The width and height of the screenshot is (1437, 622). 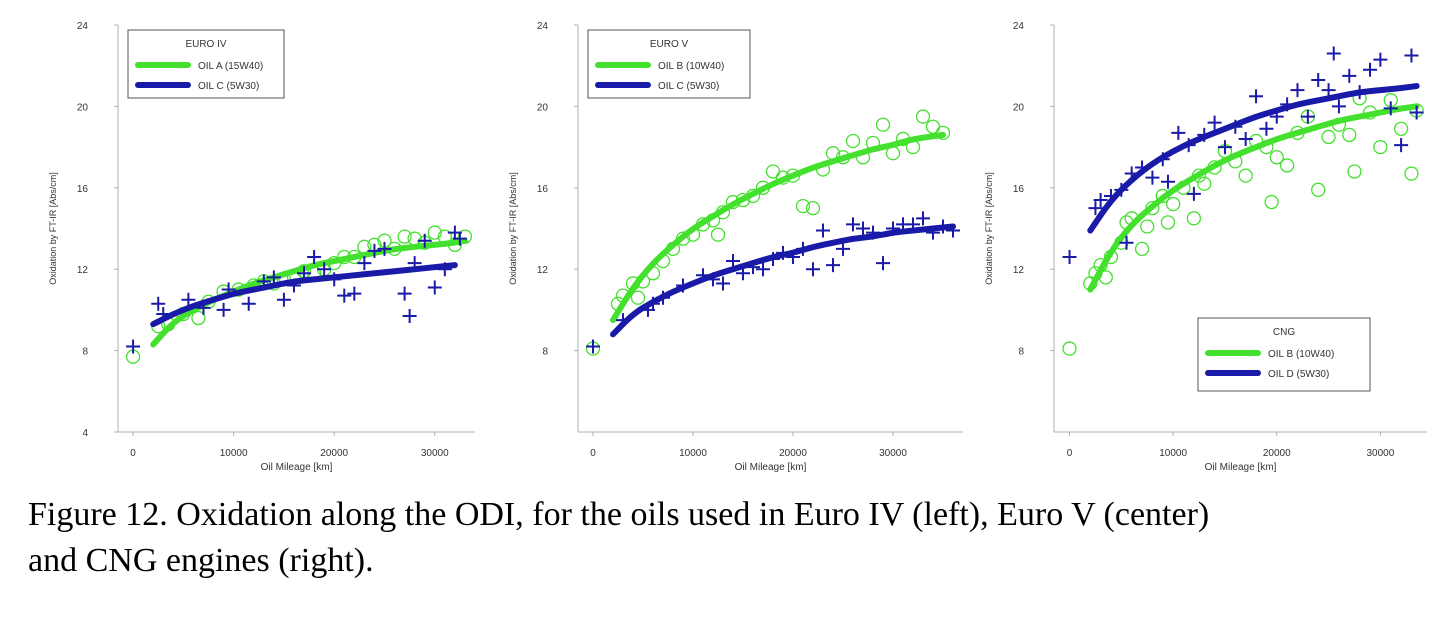 What do you see at coordinates (1301, 354) in the screenshot?
I see `legend-entry-label: OIL B (10W40)` at bounding box center [1301, 354].